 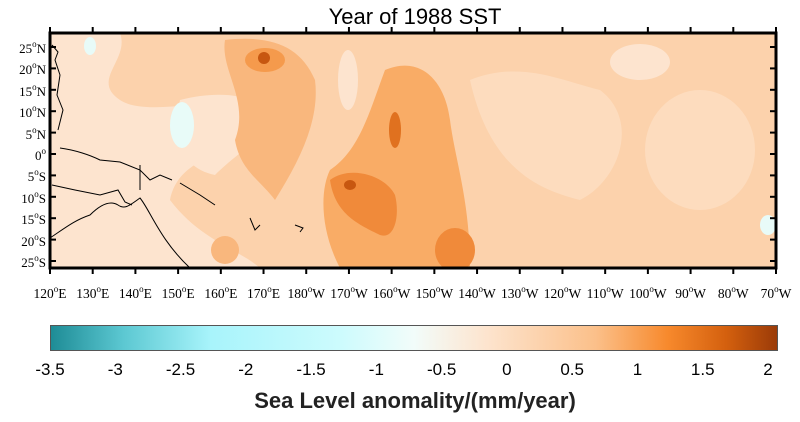 What do you see at coordinates (414, 338) in the screenshot?
I see `colorbar` at bounding box center [414, 338].